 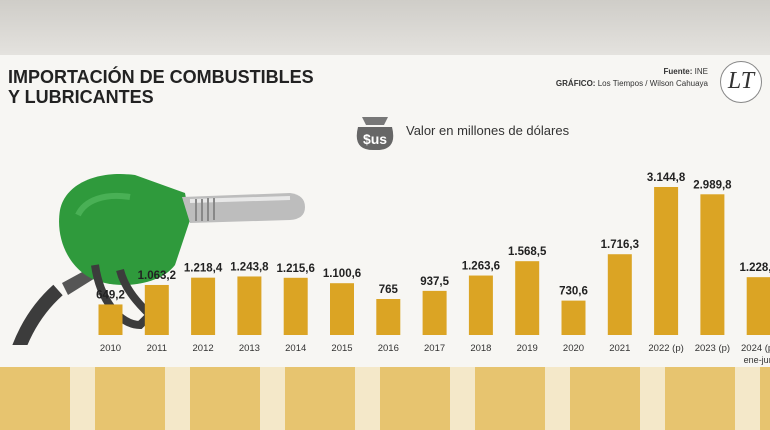 What do you see at coordinates (203, 348) in the screenshot?
I see `category-label-2: 2012` at bounding box center [203, 348].